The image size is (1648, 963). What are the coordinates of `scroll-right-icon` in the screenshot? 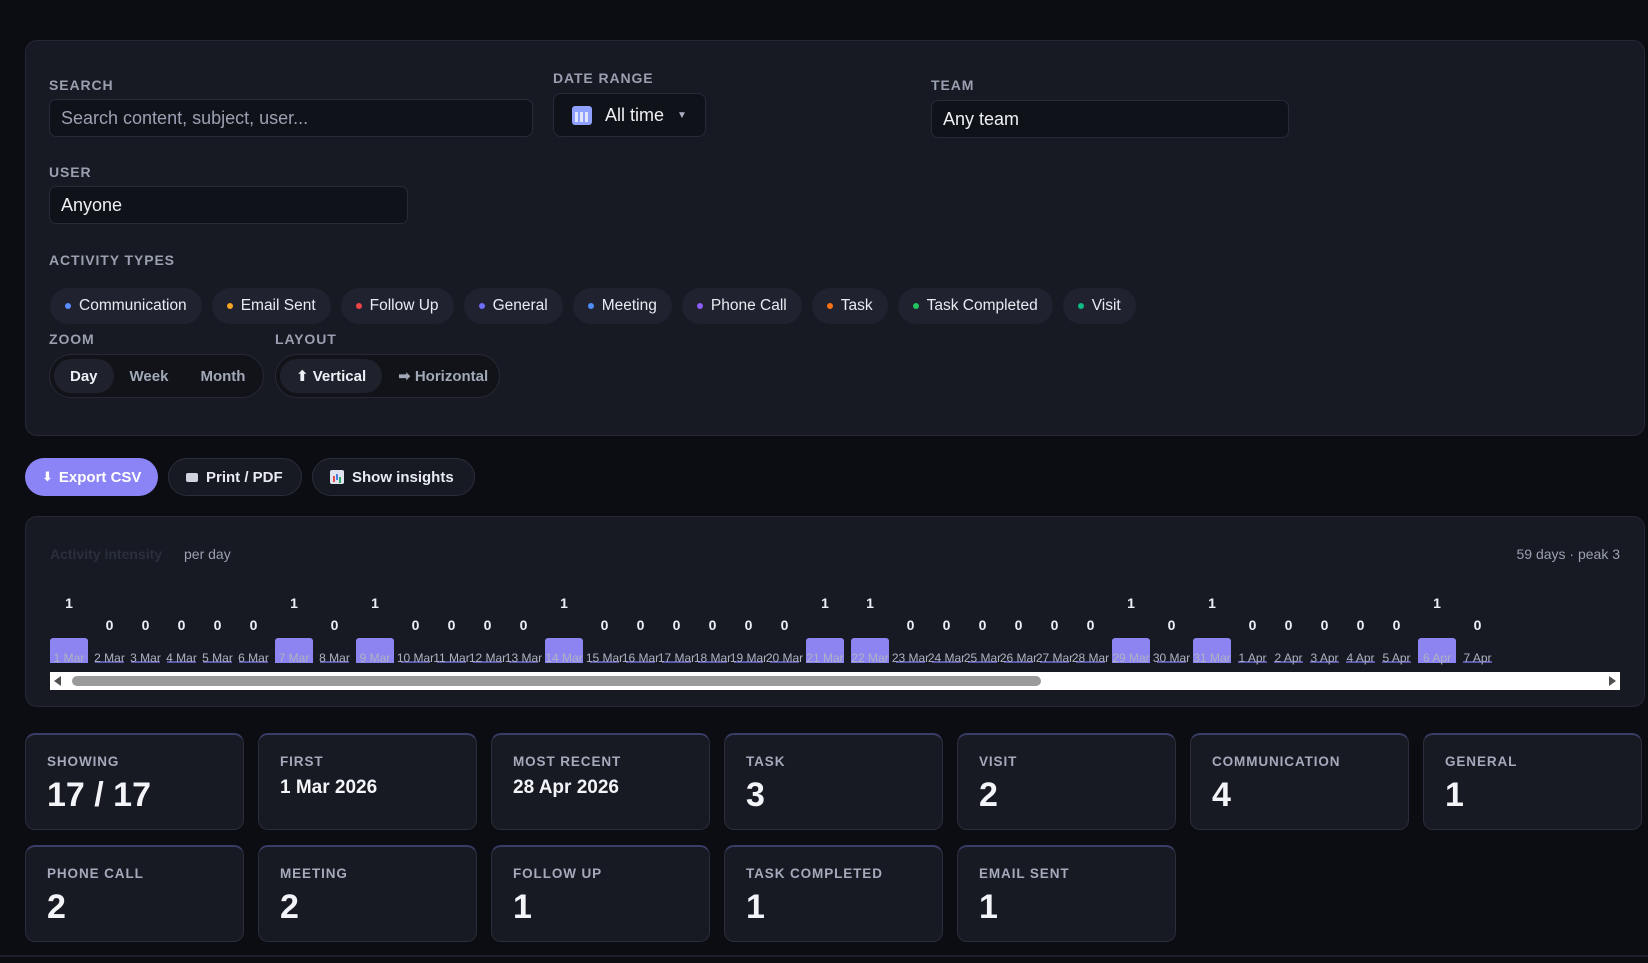 It's located at (1612, 681).